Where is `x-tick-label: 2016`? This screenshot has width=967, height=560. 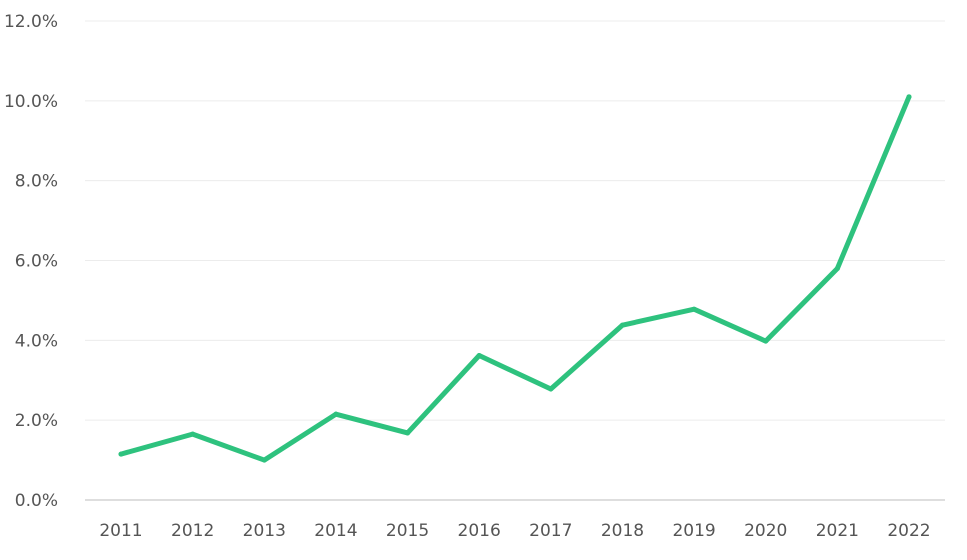
x-tick-label: 2016 is located at coordinates (479, 531).